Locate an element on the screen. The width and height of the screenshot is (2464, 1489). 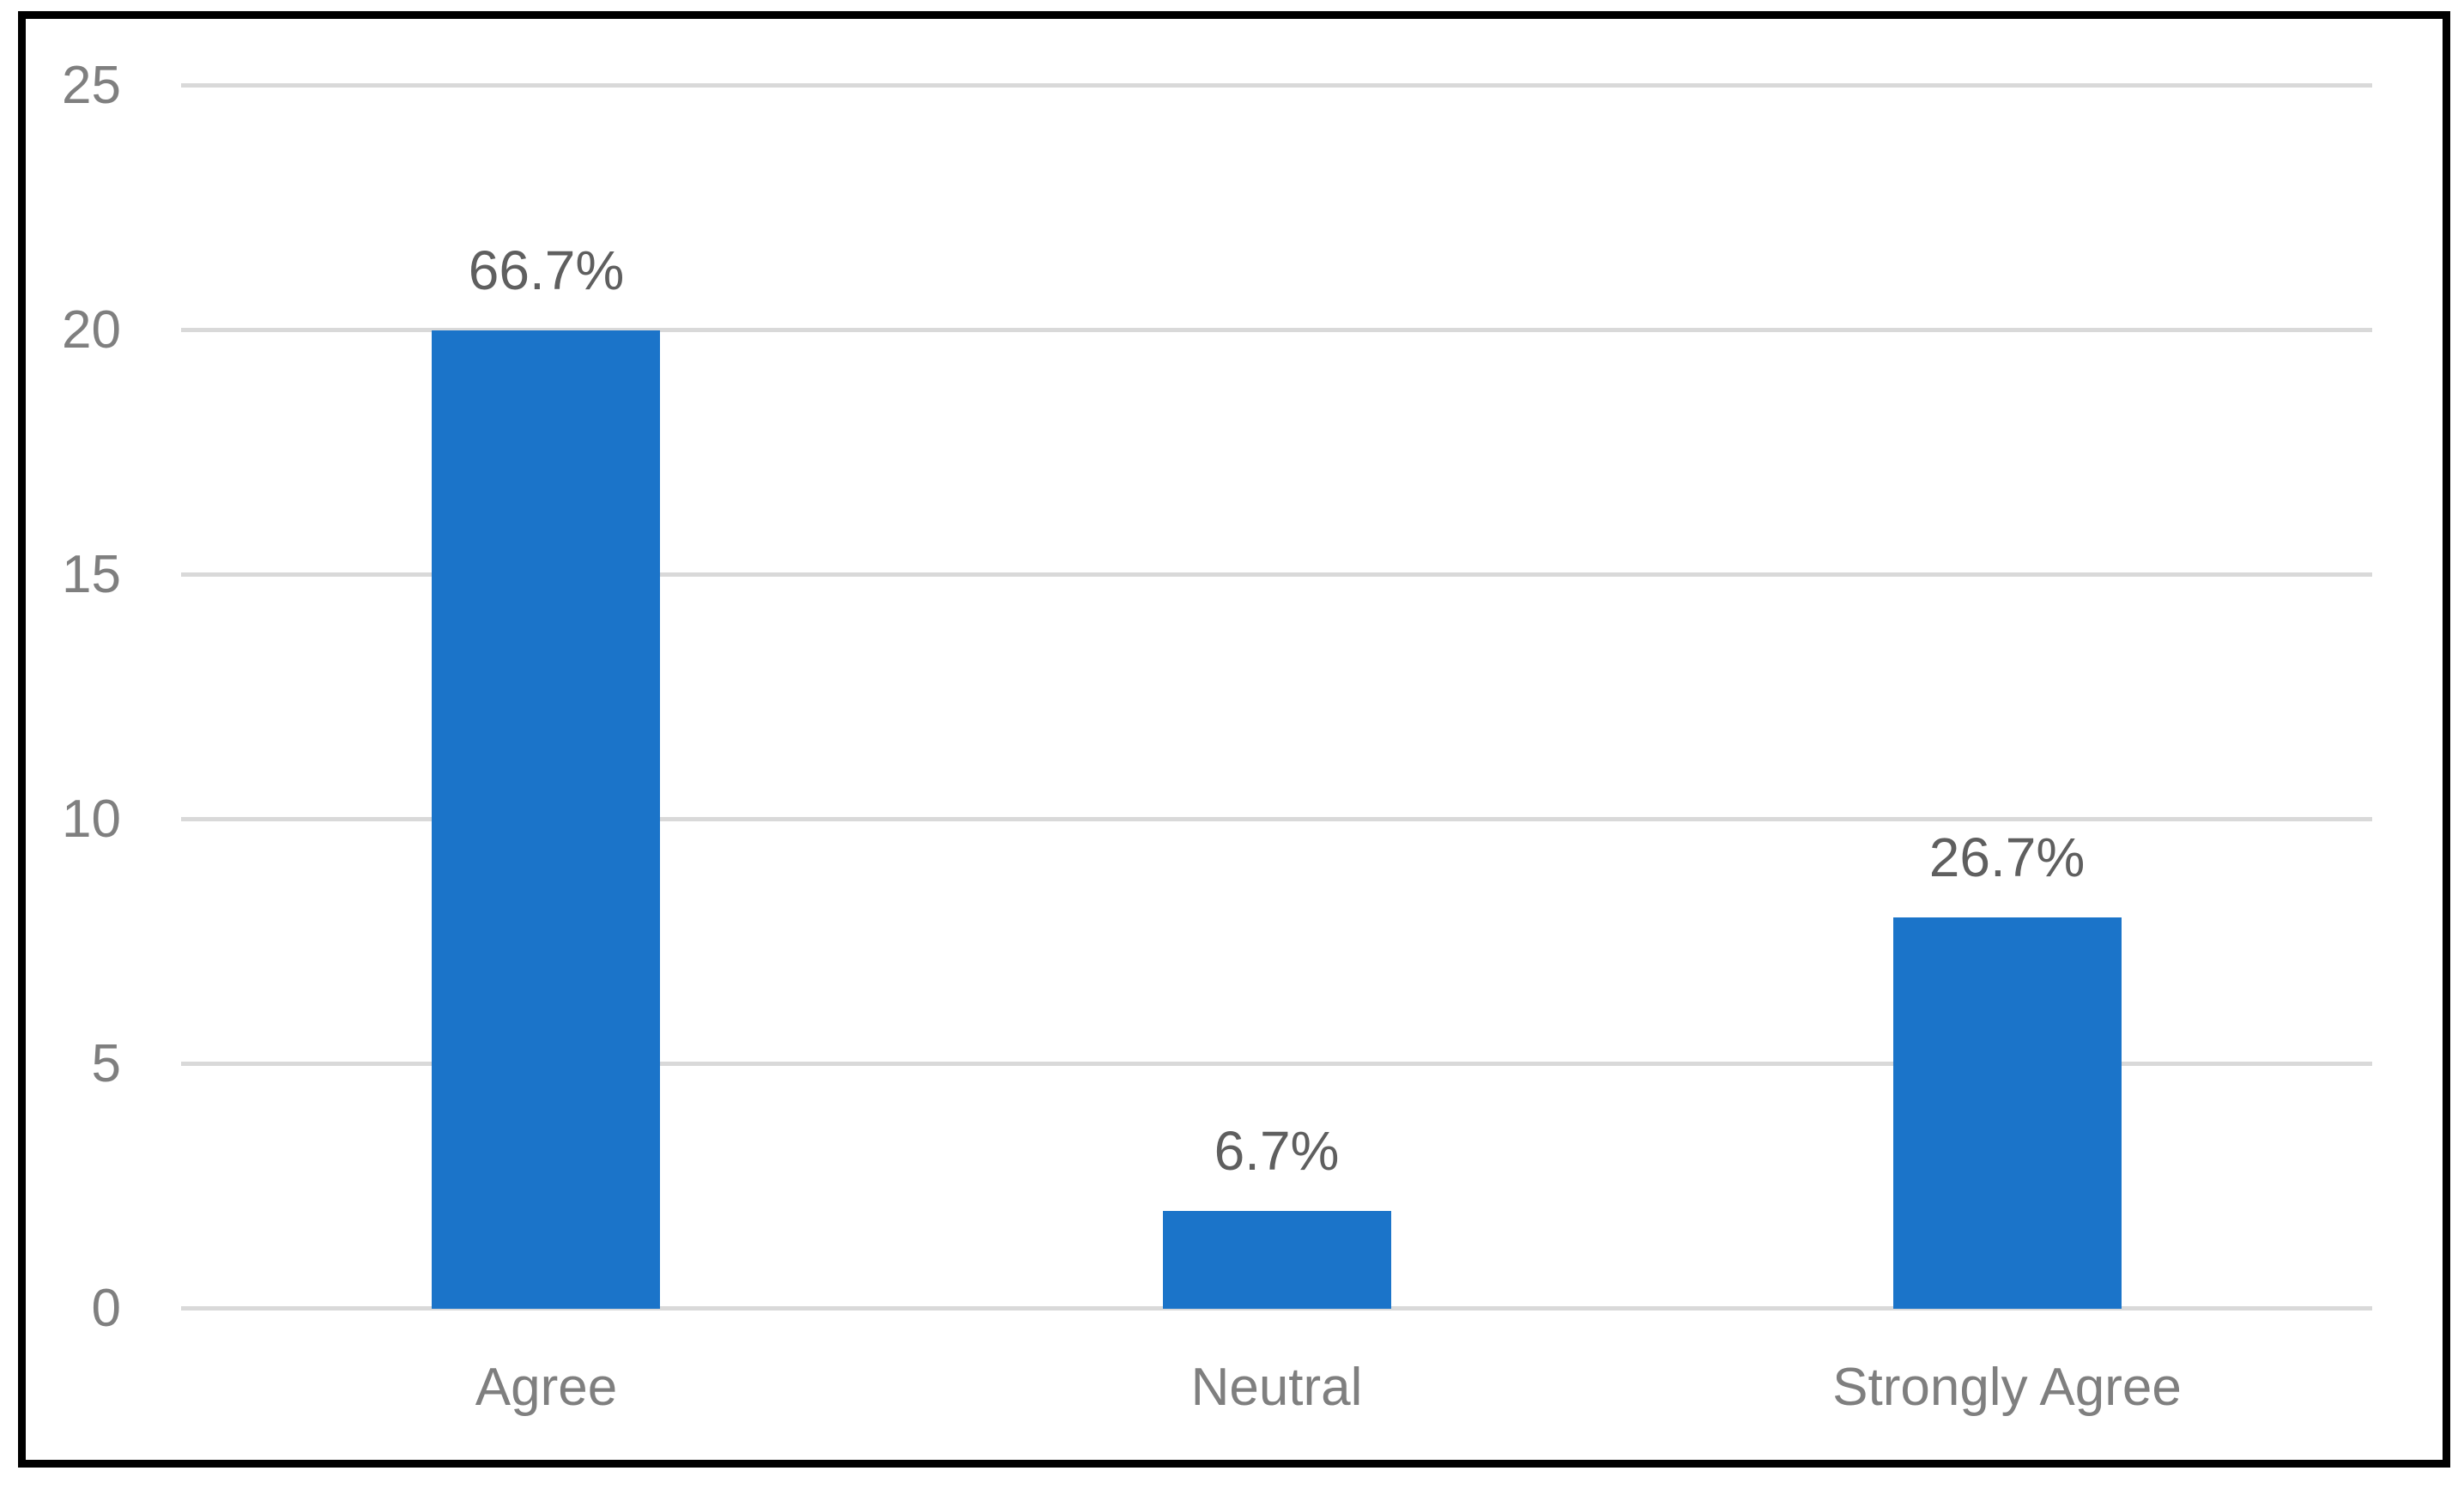
bar-strongly-agree is located at coordinates (2007, 1113).